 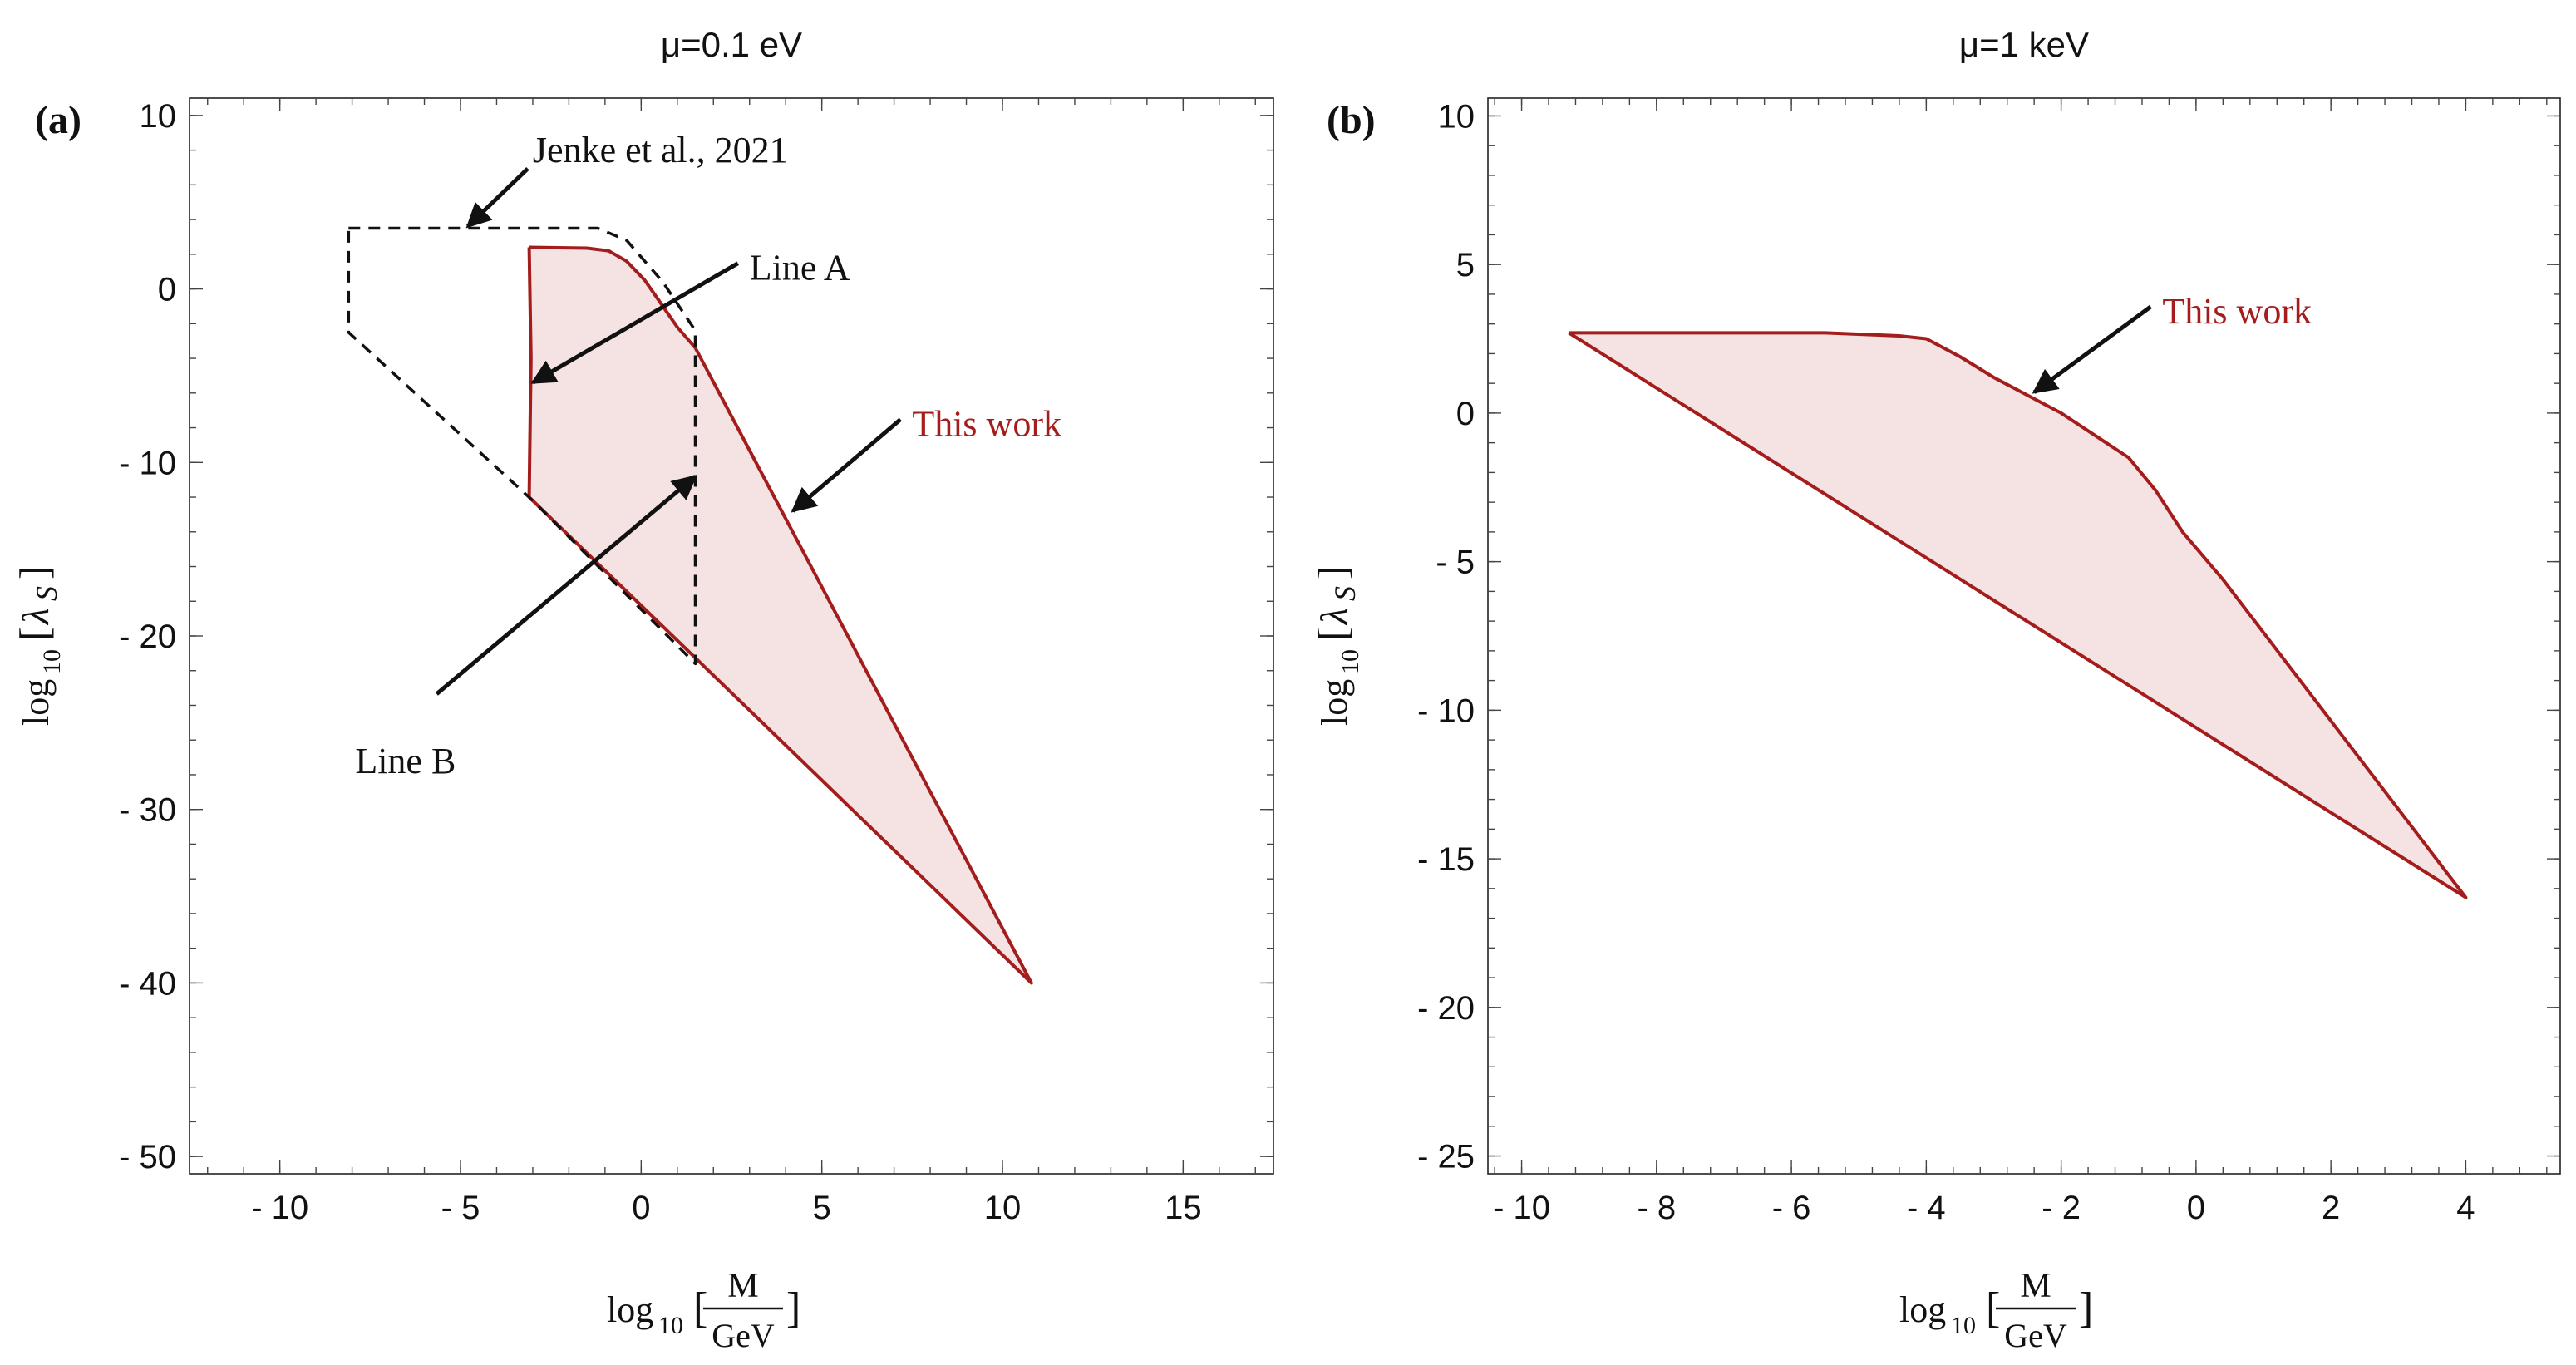 What do you see at coordinates (2331, 1208) in the screenshot?
I see `x-tick-label: 2` at bounding box center [2331, 1208].